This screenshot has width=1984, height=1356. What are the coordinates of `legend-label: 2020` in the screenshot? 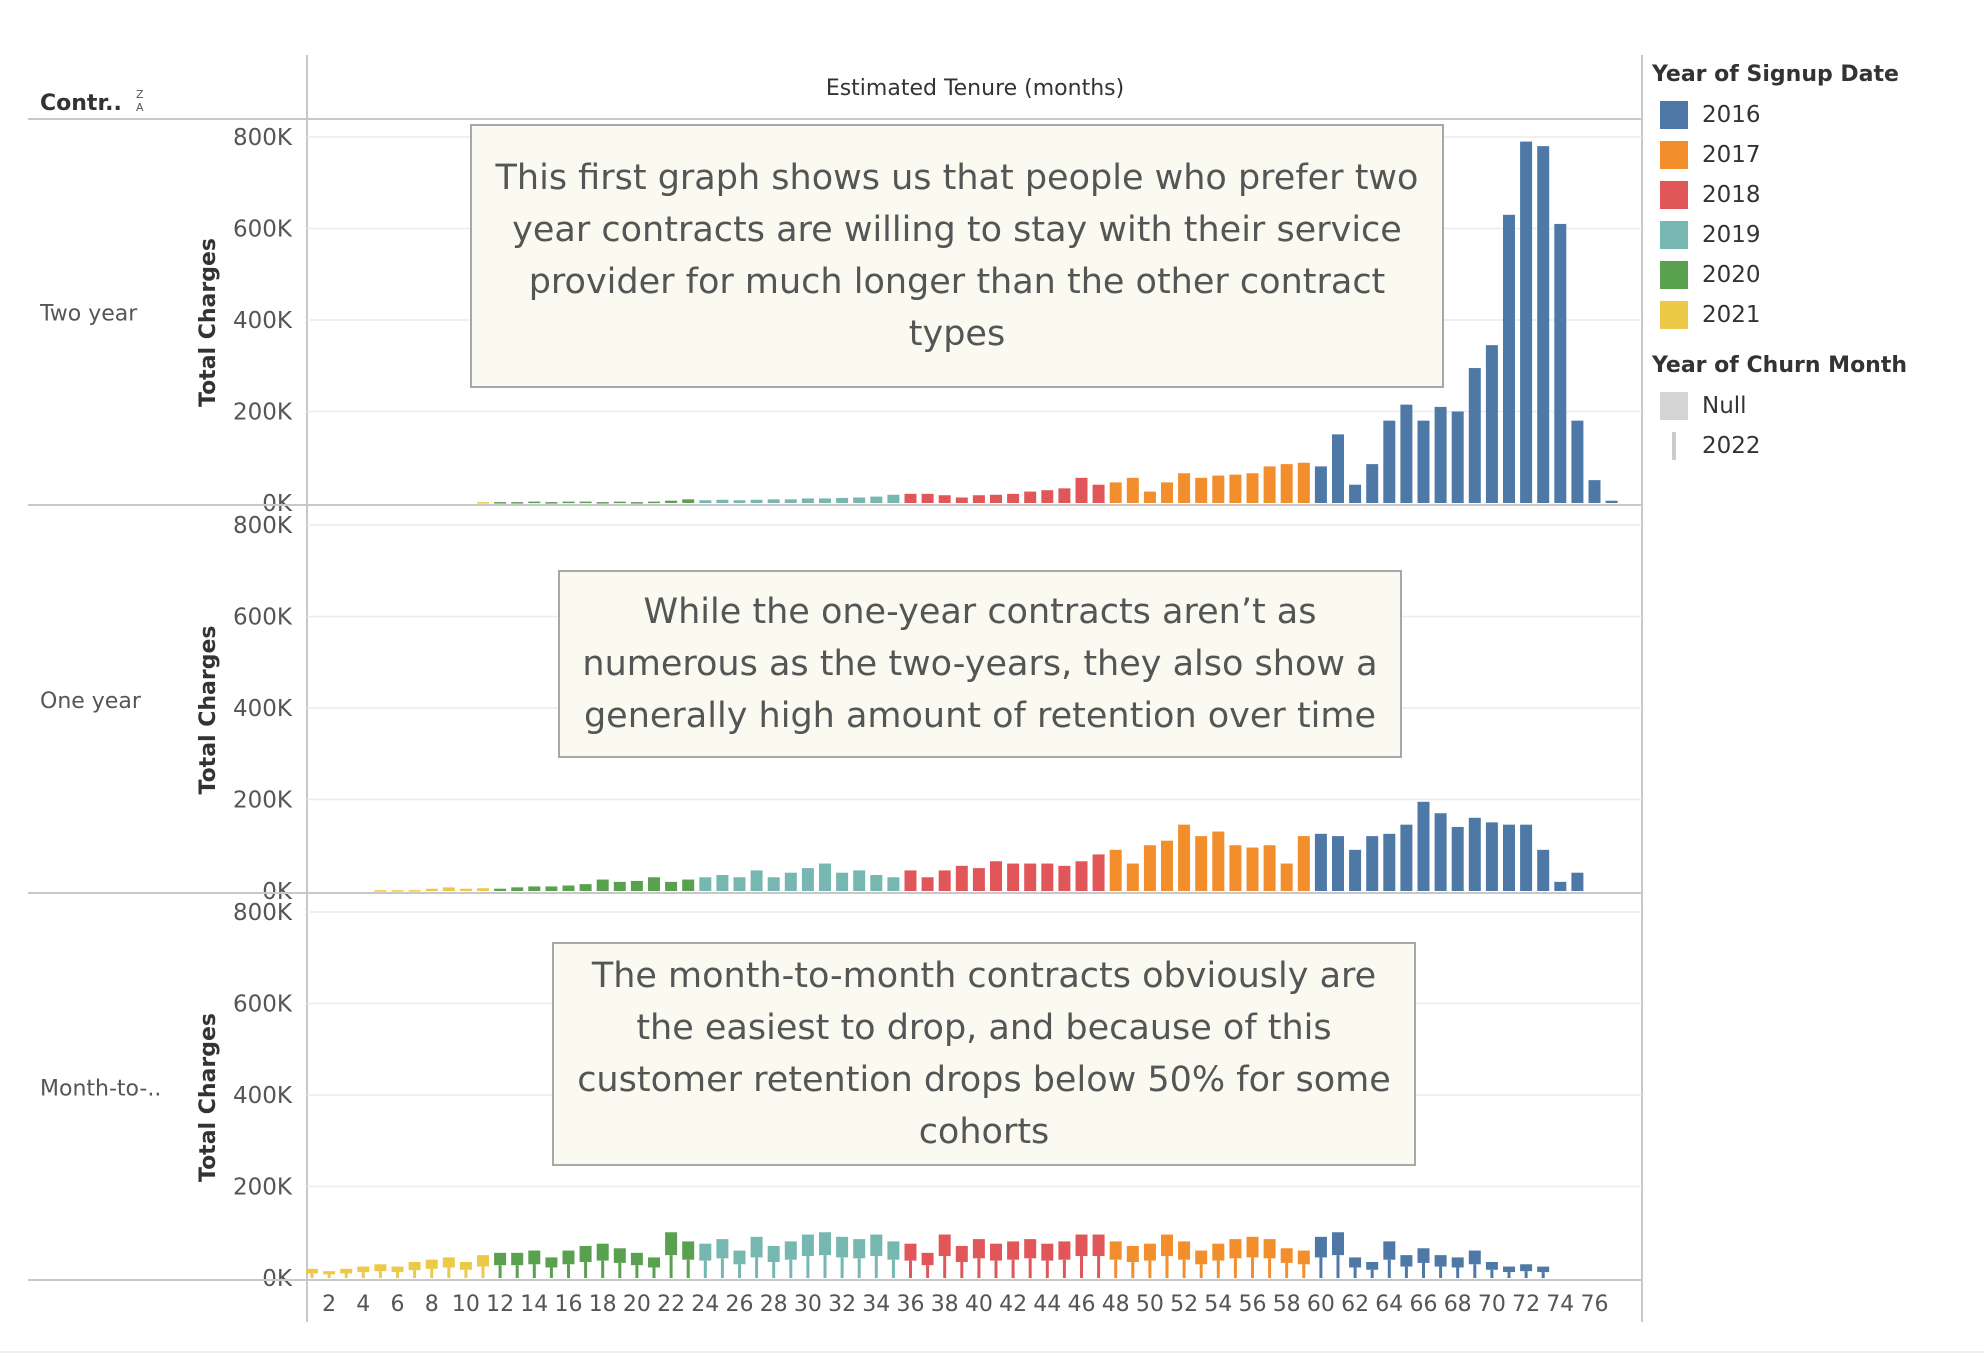 It's located at (1731, 275).